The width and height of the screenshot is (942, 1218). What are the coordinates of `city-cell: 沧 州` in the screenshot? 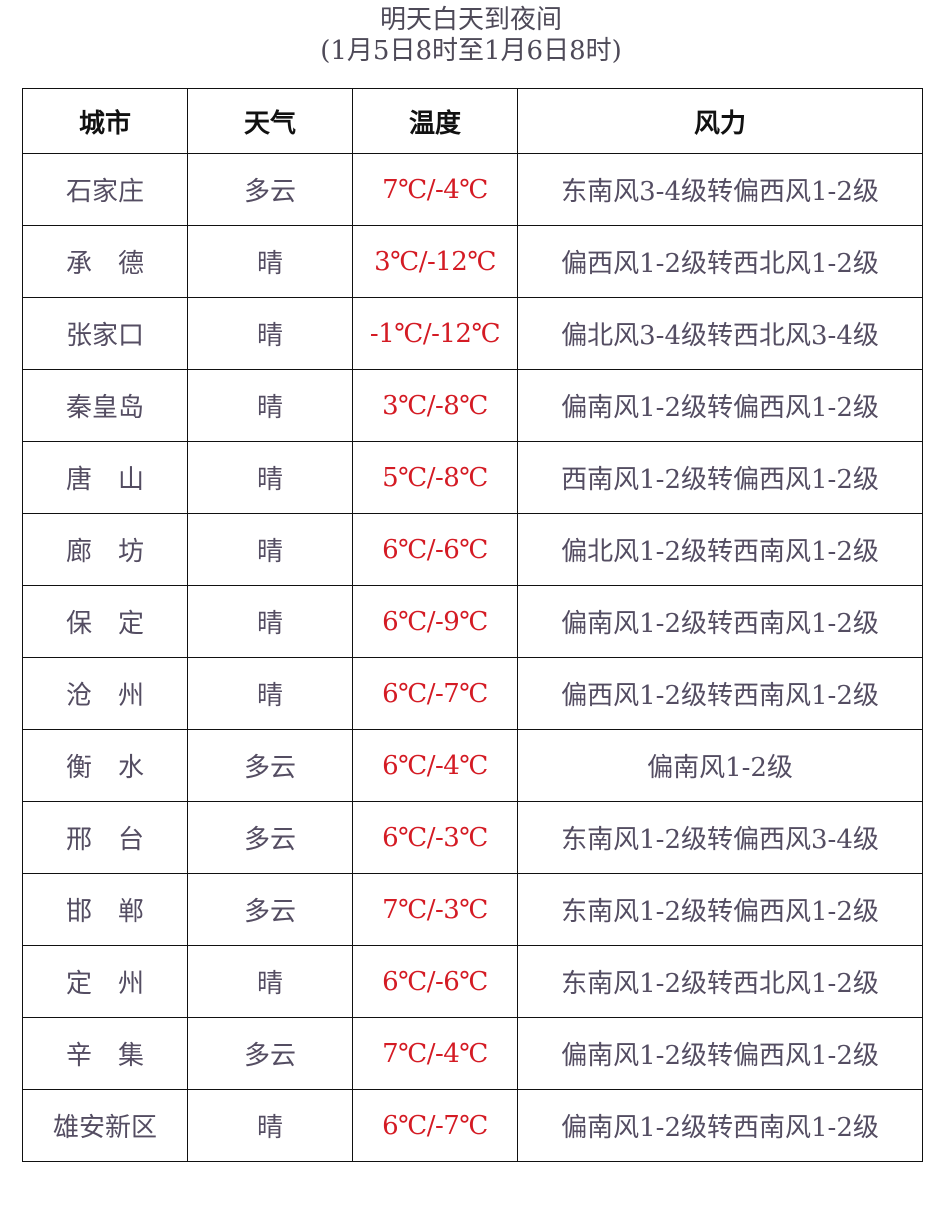 It's located at (105, 693).